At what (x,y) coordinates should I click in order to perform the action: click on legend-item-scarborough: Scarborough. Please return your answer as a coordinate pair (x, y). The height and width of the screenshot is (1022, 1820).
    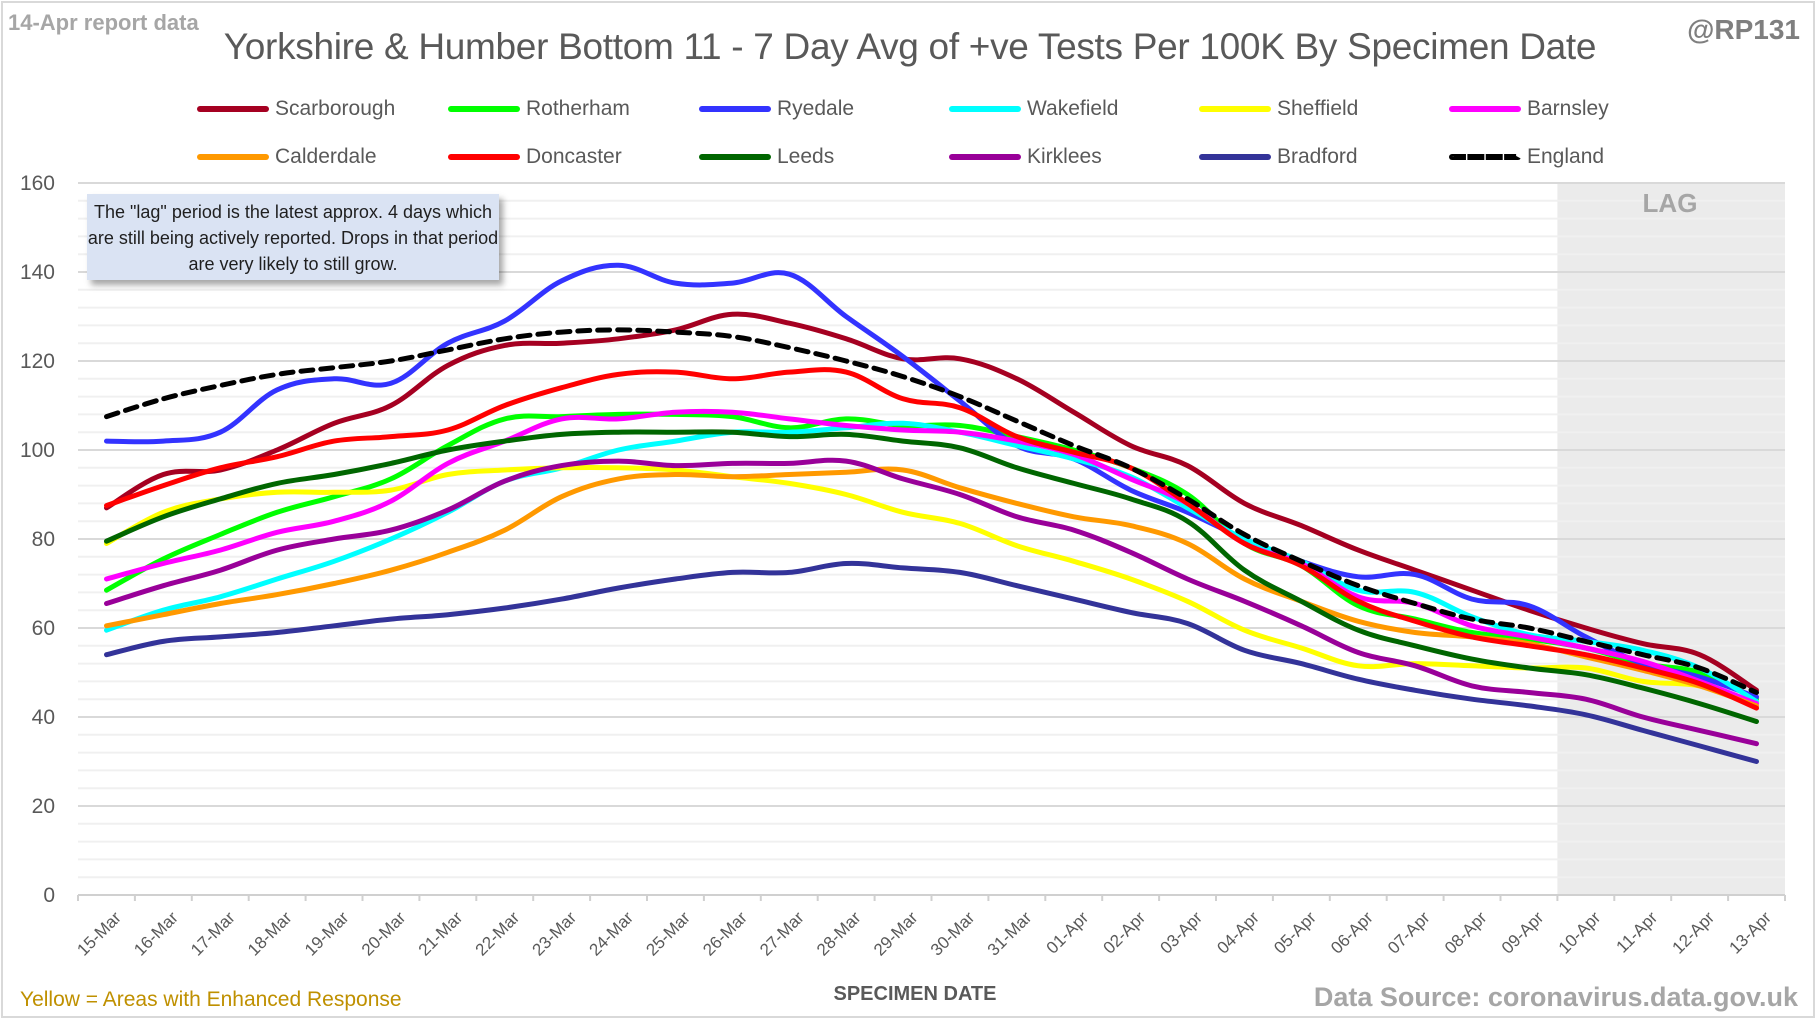
    Looking at the image, I should click on (296, 109).